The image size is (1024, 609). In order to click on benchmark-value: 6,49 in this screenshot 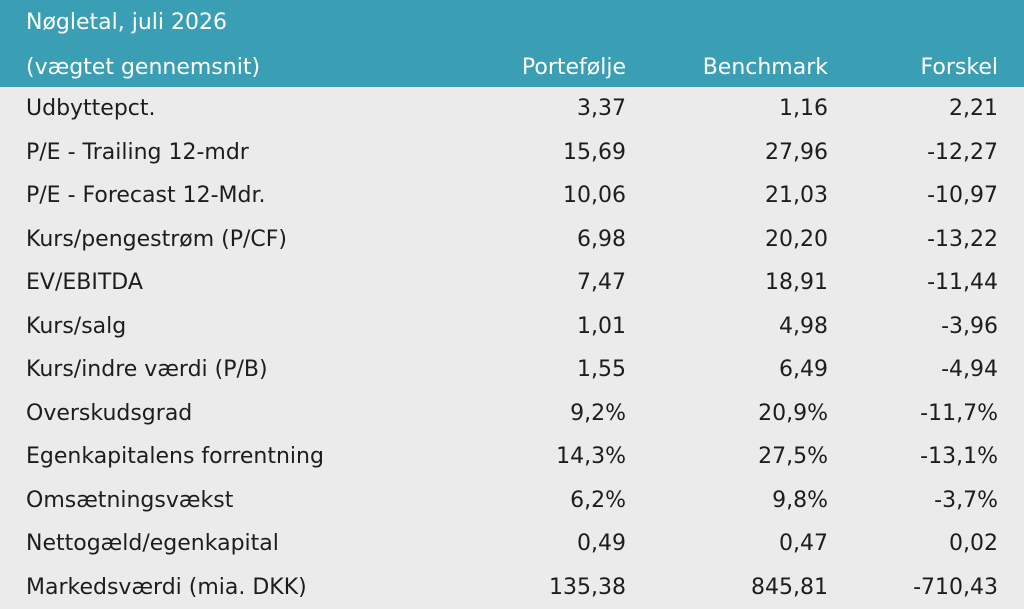, I will do `click(803, 369)`.